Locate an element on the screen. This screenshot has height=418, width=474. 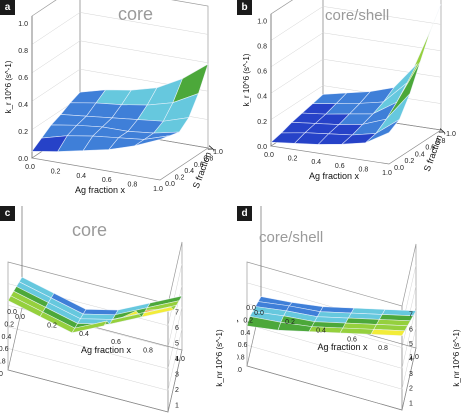
floor is located at coordinates (95, 360).